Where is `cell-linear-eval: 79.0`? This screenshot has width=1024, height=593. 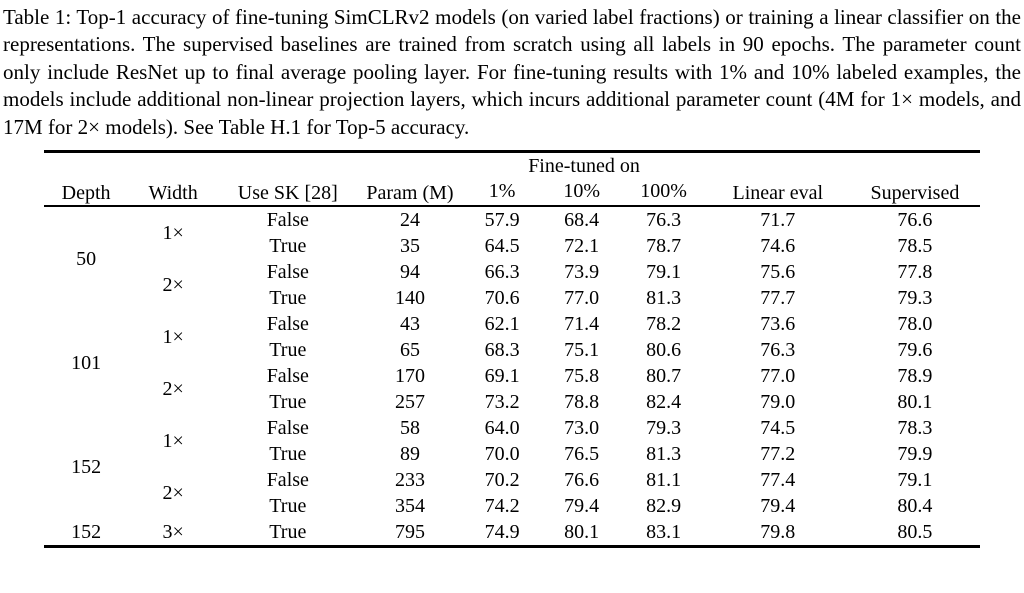 cell-linear-eval: 79.0 is located at coordinates (778, 402).